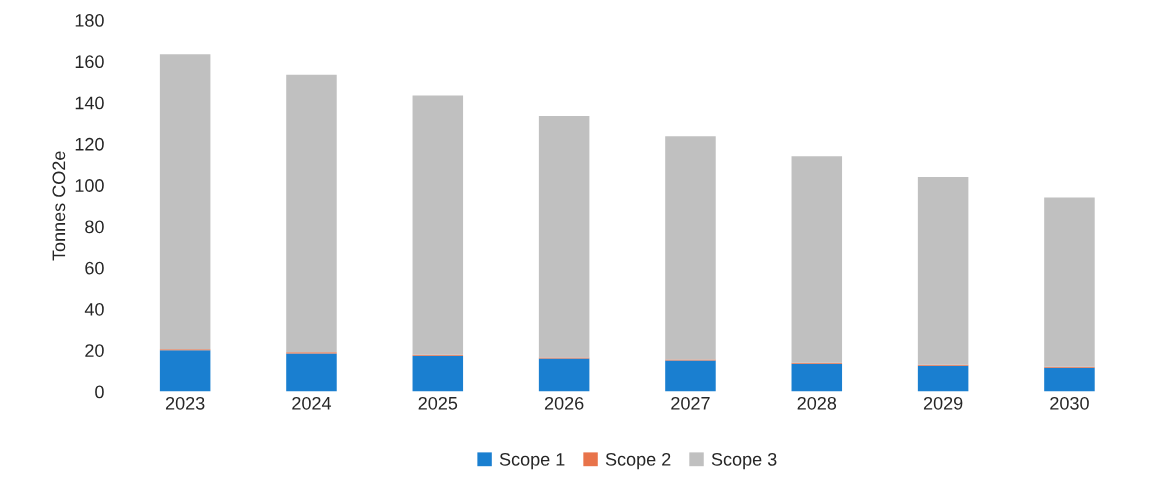 This screenshot has width=1151, height=502. Describe the element at coordinates (94, 309) in the screenshot. I see `y-tick-label: 40` at that location.